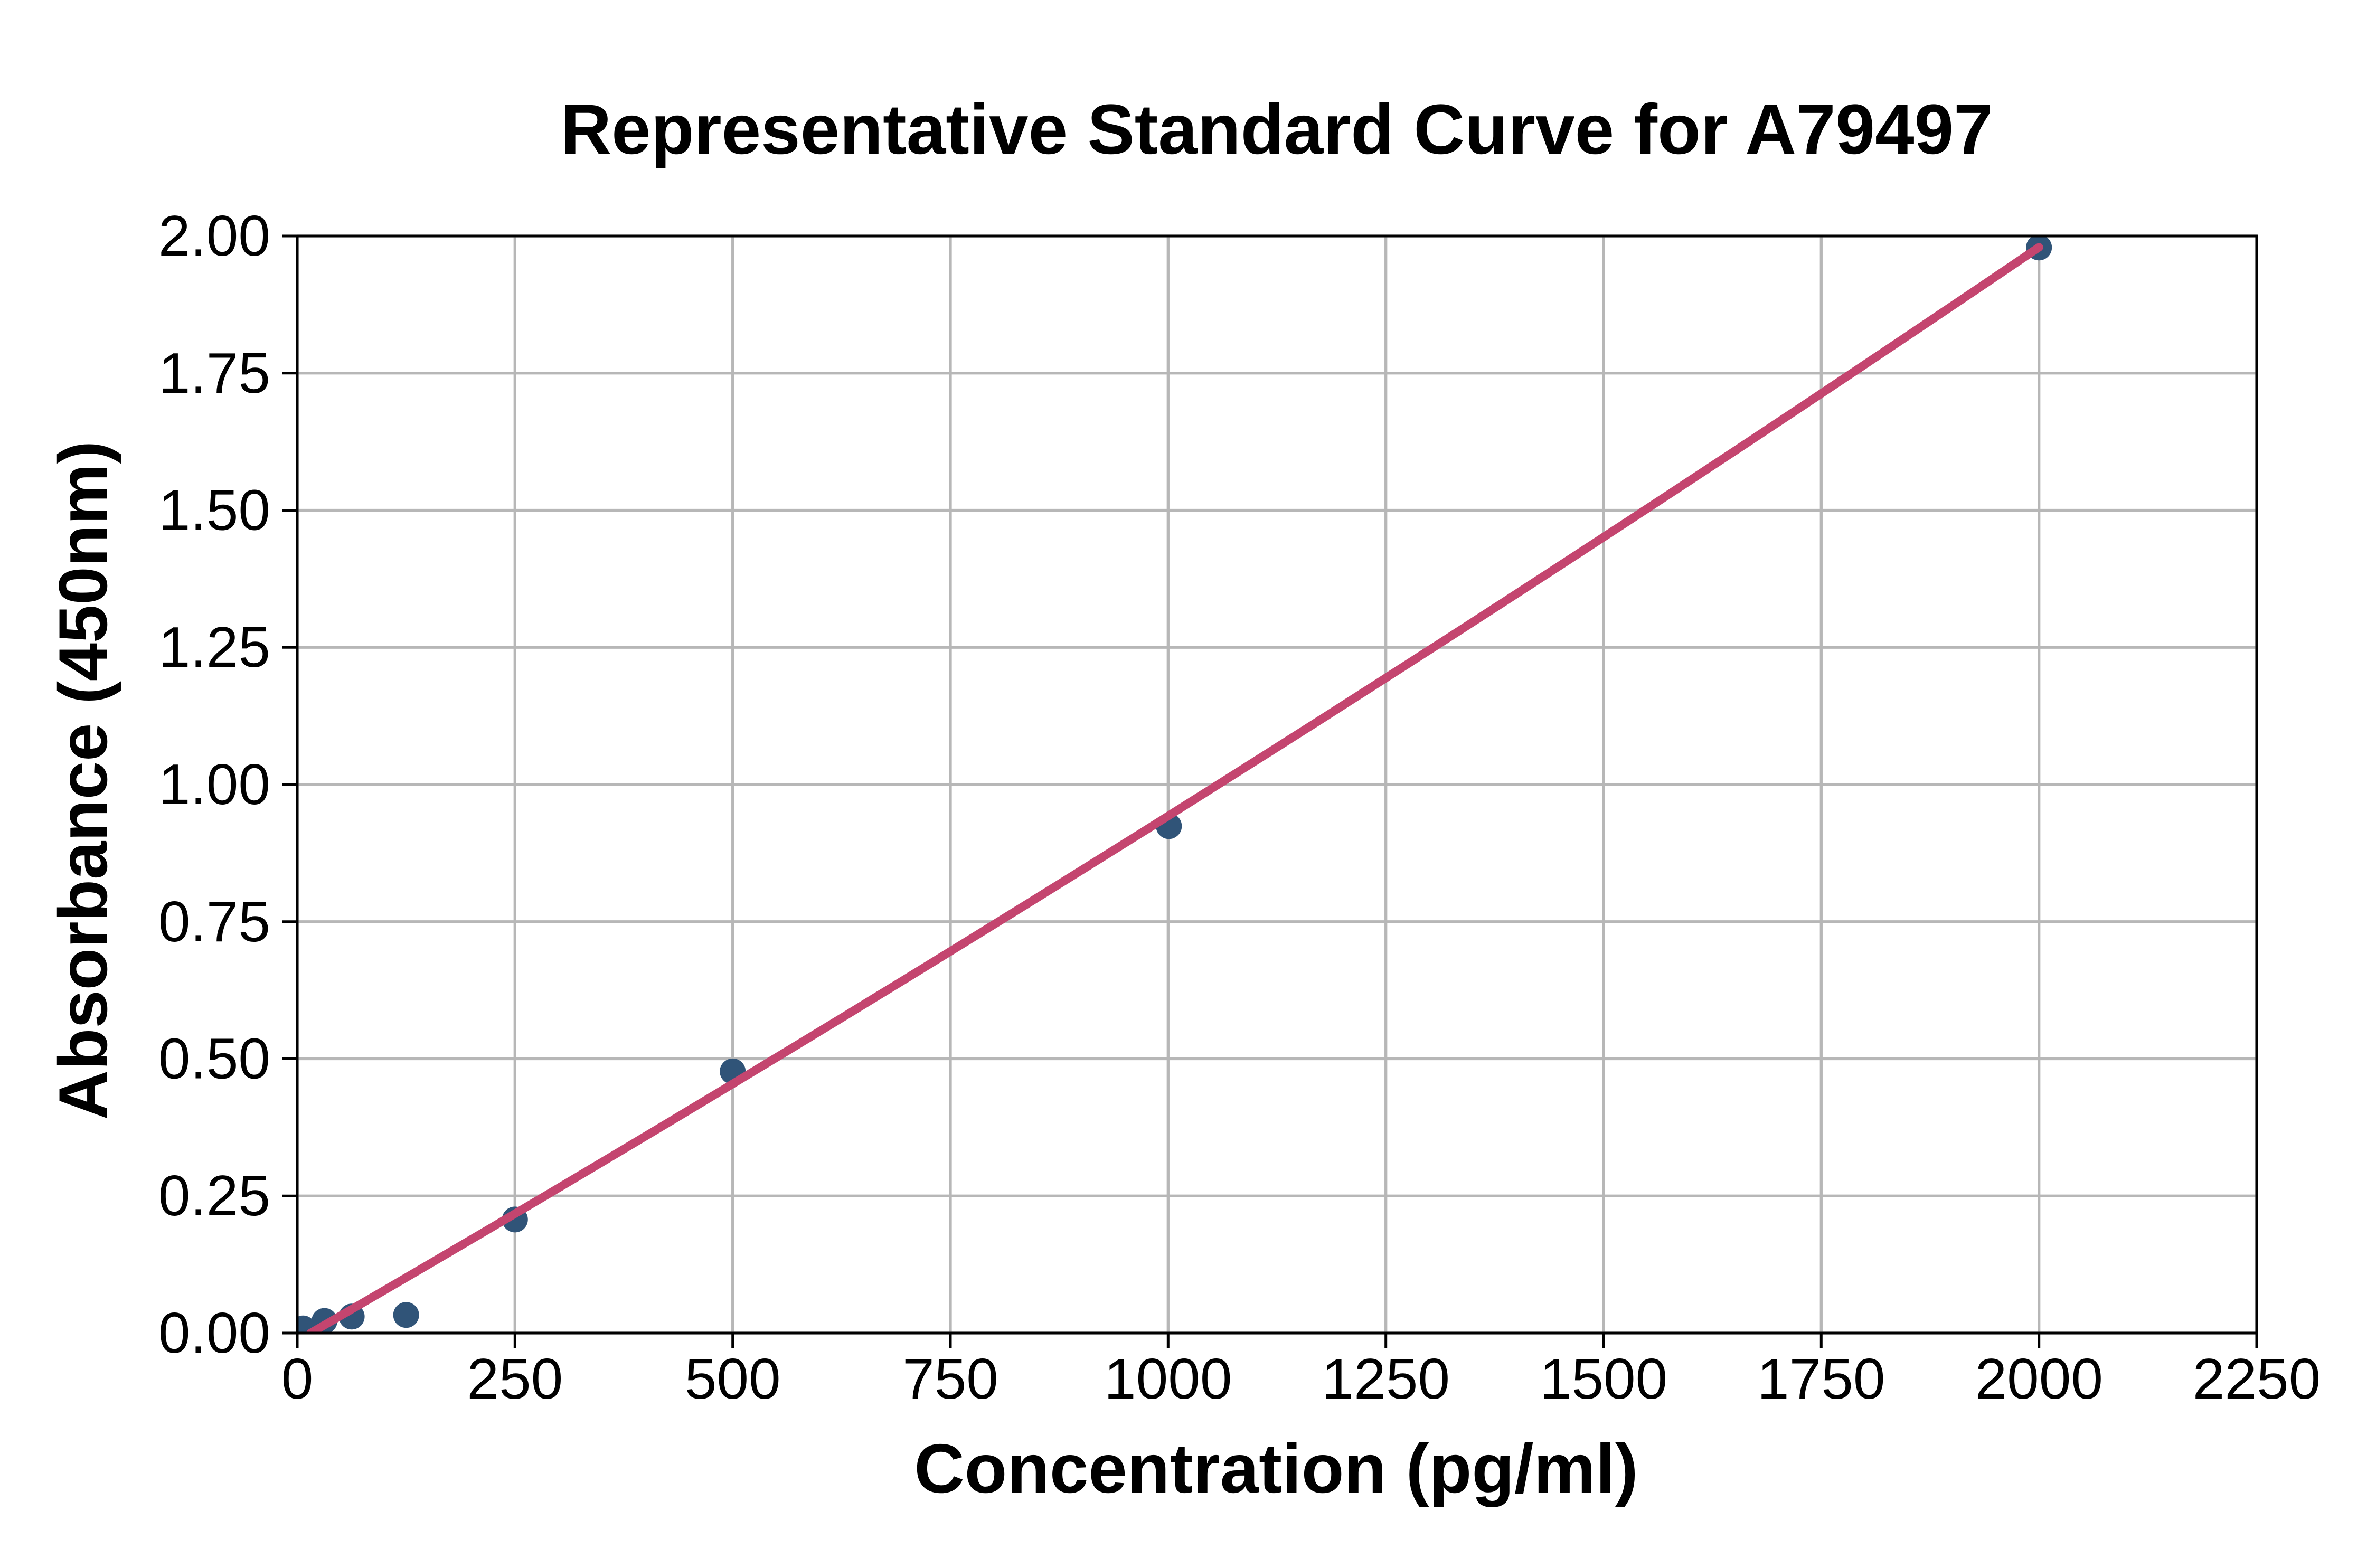  What do you see at coordinates (950, 1379) in the screenshot?
I see `svg-text: 750` at bounding box center [950, 1379].